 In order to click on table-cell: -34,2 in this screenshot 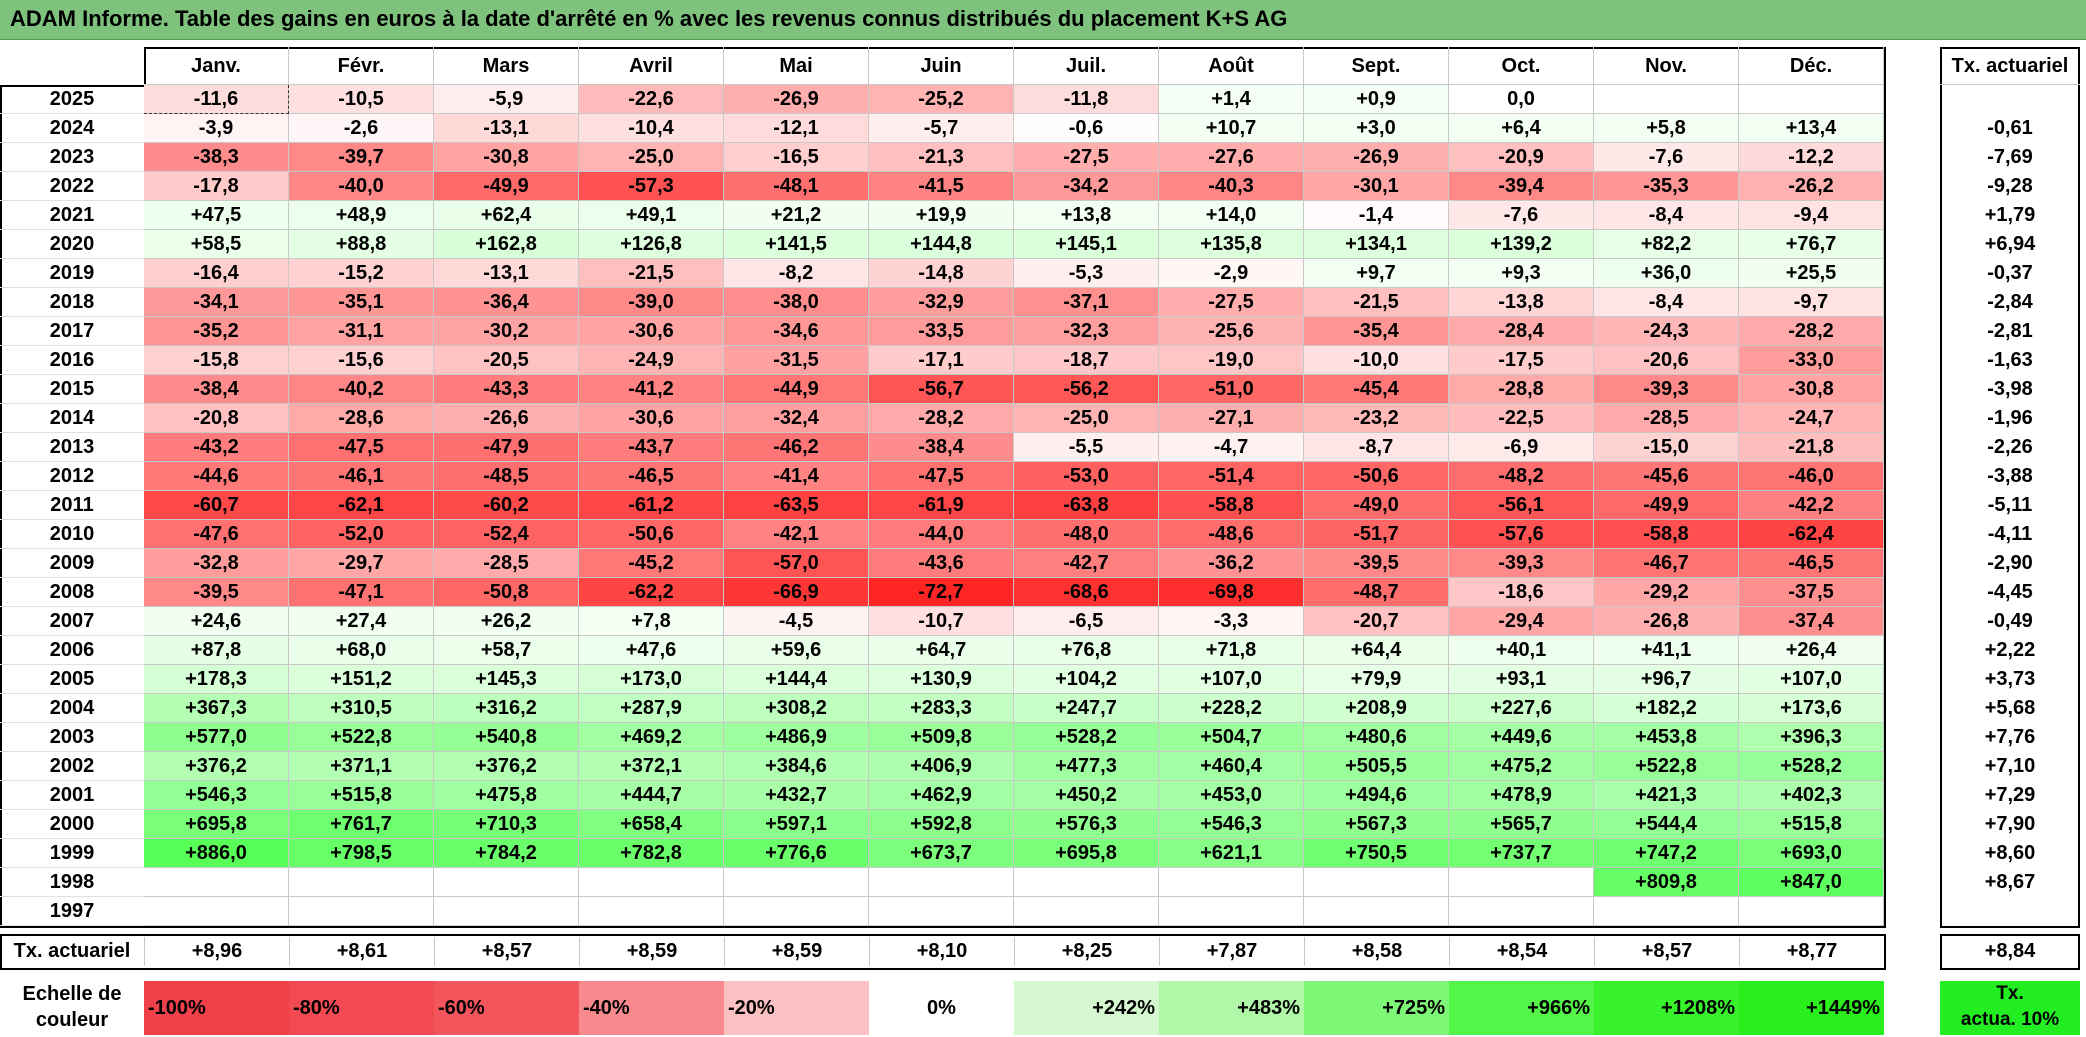, I will do `click(1086, 186)`.